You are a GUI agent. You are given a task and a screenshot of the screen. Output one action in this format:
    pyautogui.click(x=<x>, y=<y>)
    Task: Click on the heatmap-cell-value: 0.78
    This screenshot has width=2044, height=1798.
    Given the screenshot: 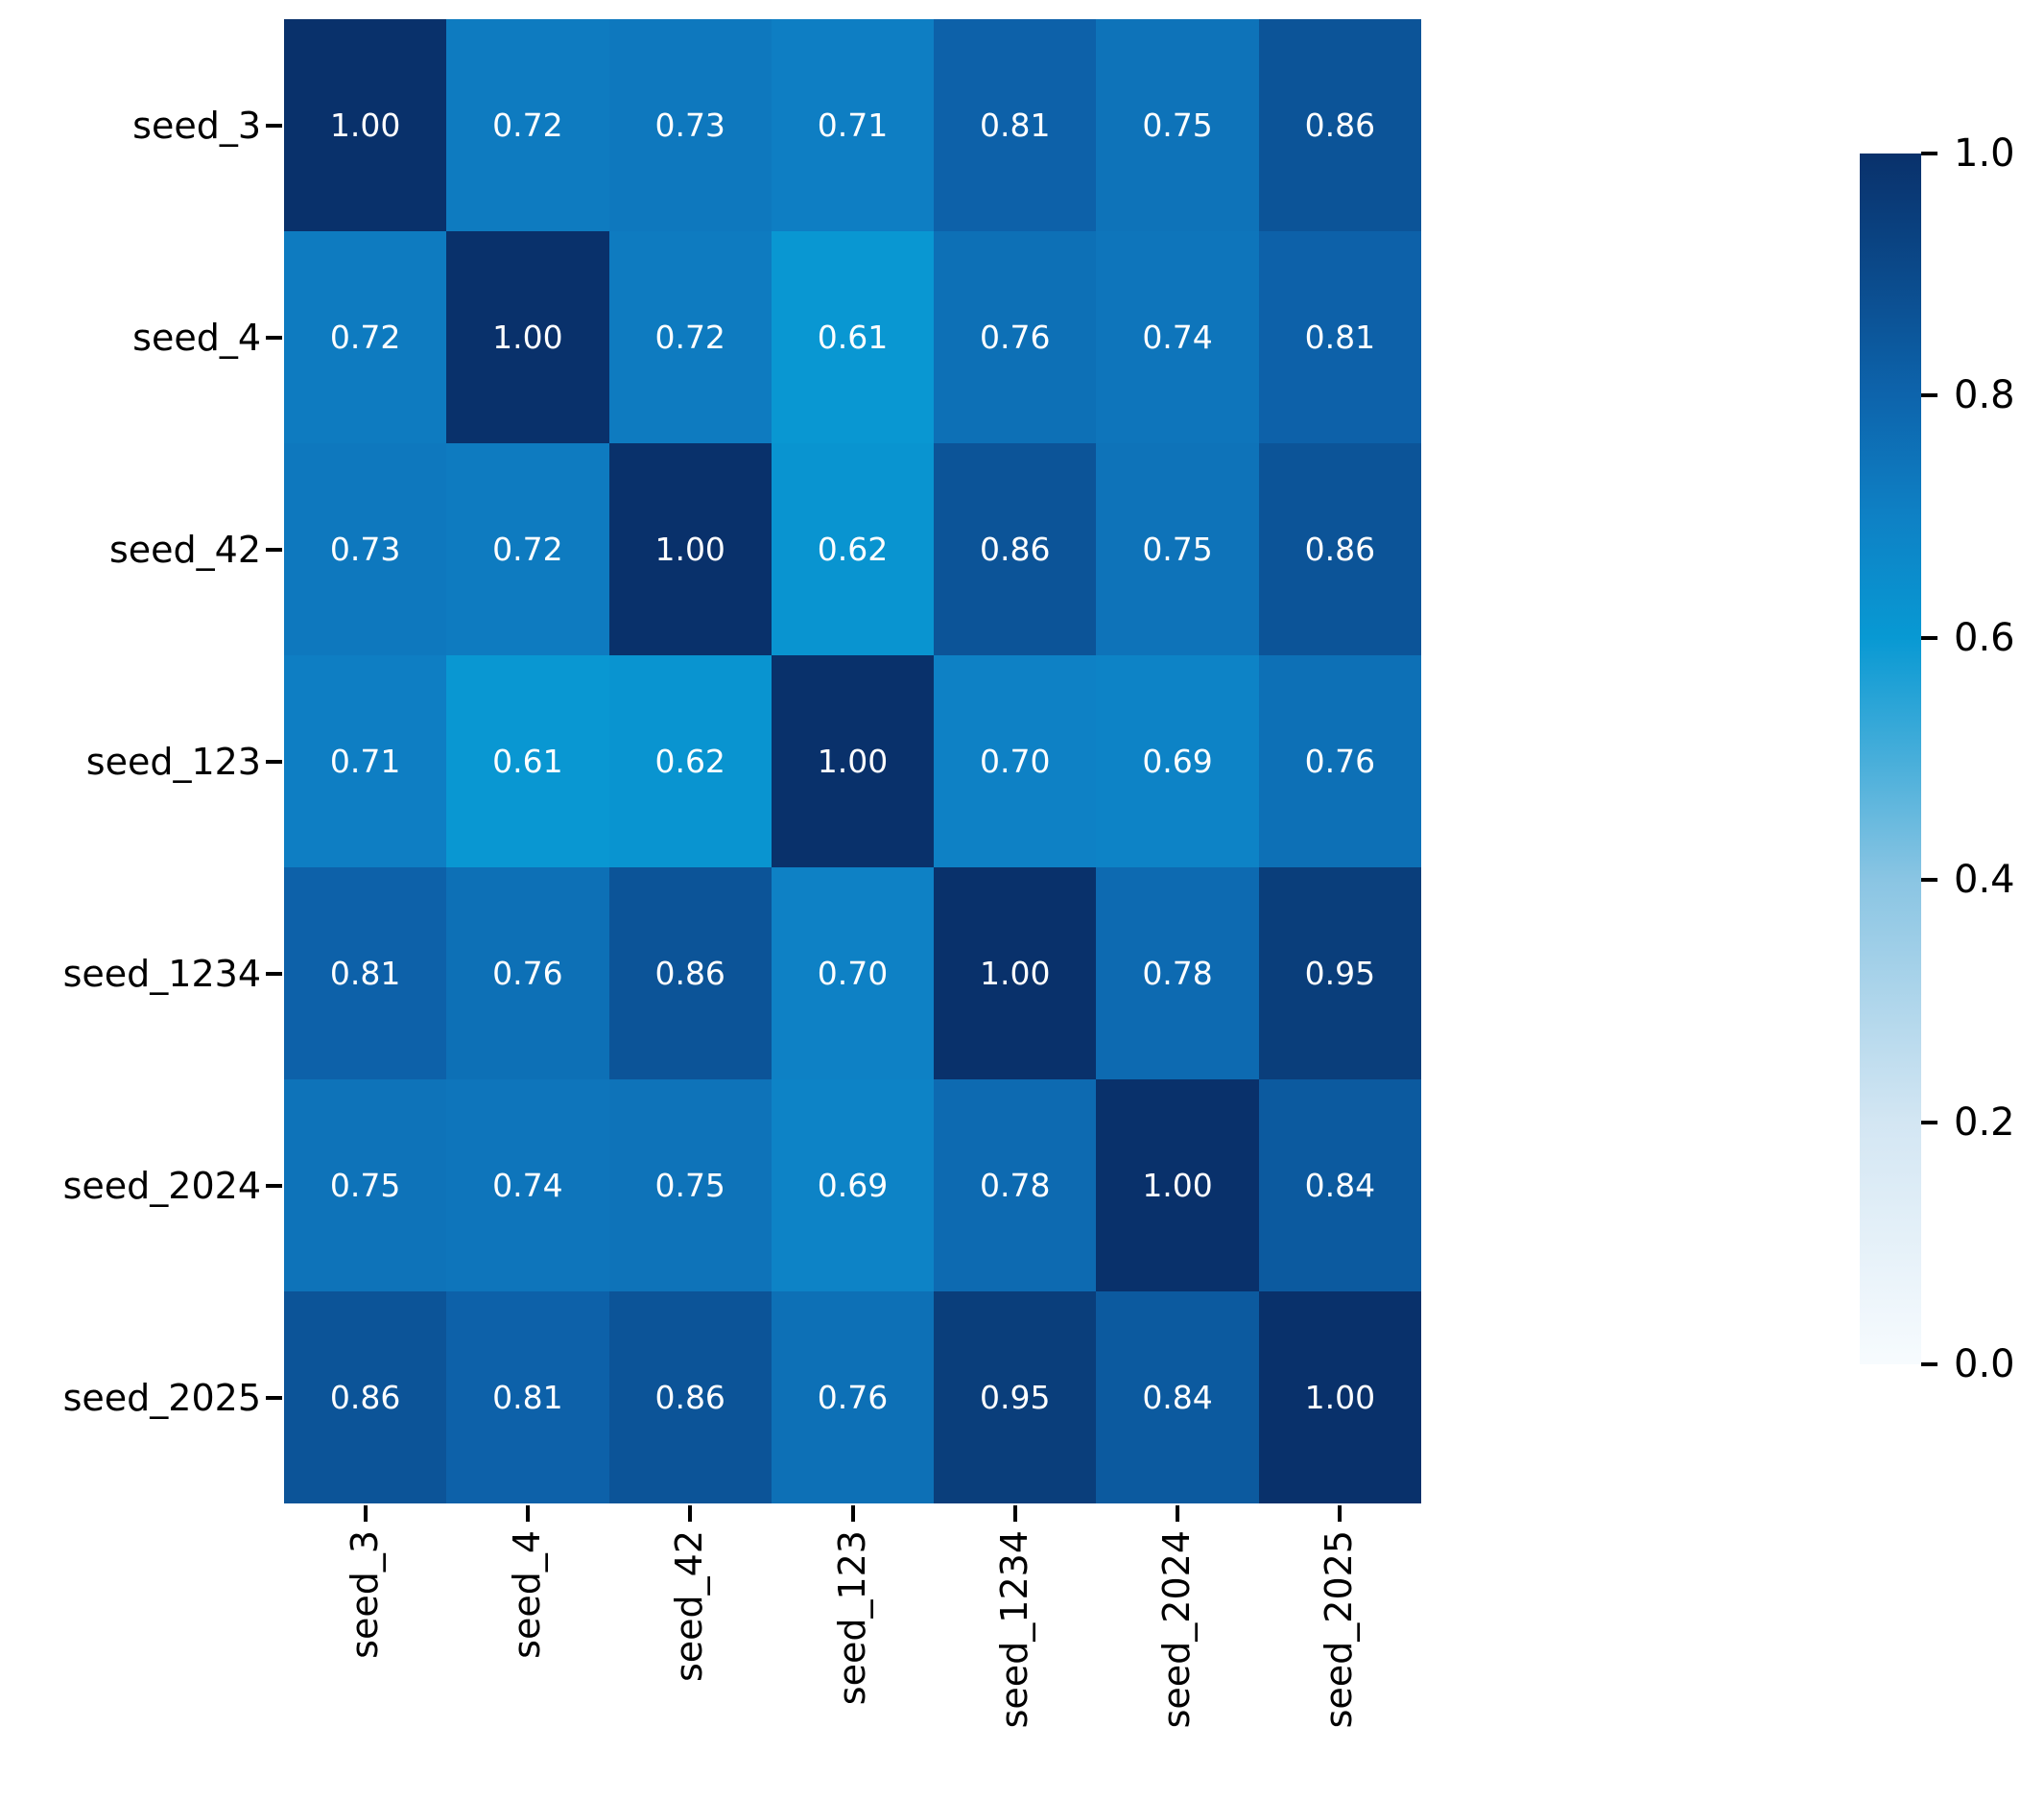 What is the action you would take?
    pyautogui.click(x=1177, y=974)
    